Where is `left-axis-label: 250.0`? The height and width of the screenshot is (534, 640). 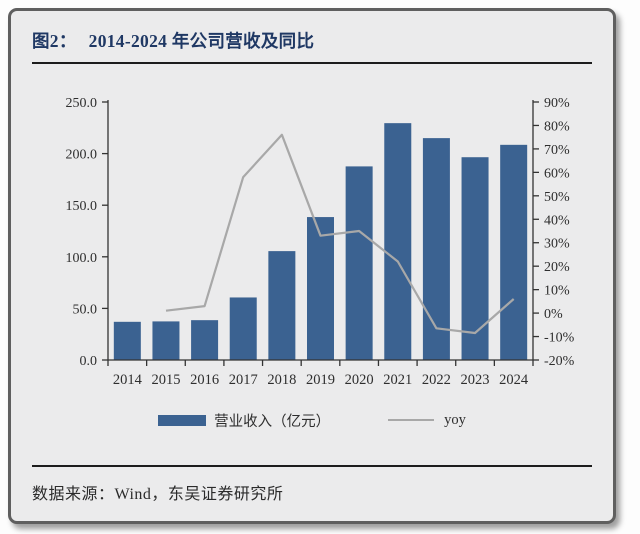
left-axis-label: 250.0 is located at coordinates (82, 103).